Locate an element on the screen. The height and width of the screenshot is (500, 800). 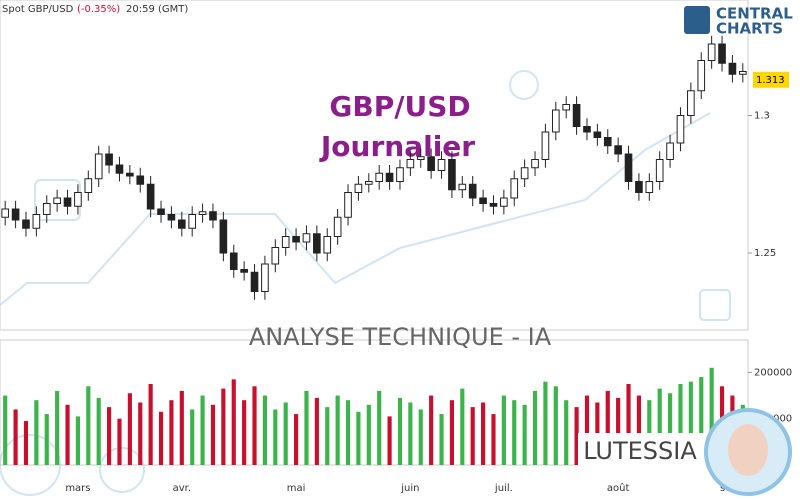
author: LUTESSIA is located at coordinates (640, 451).